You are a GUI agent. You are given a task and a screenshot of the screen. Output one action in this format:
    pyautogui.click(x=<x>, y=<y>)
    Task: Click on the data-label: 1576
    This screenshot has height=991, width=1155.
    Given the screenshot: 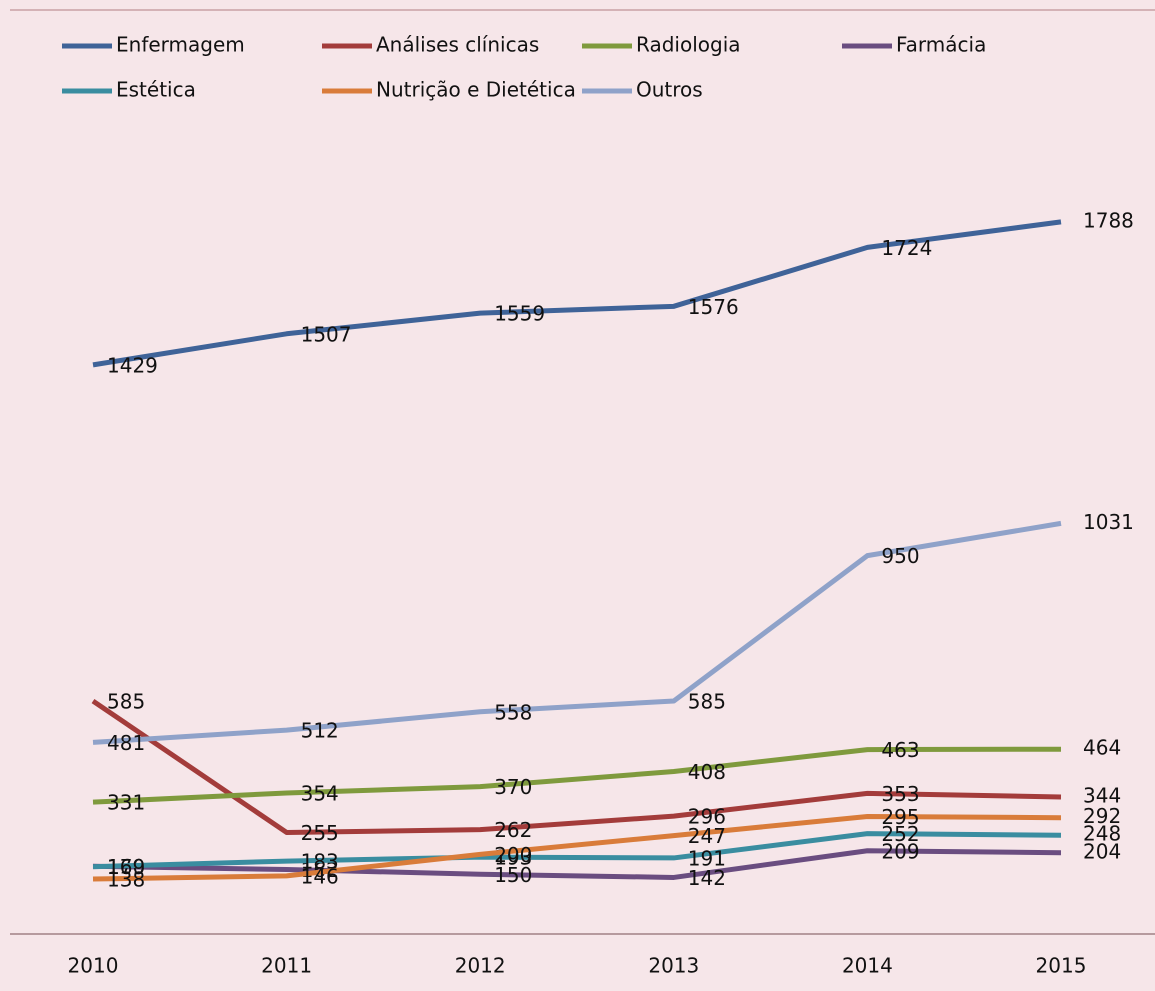 What is the action you would take?
    pyautogui.click(x=713, y=307)
    